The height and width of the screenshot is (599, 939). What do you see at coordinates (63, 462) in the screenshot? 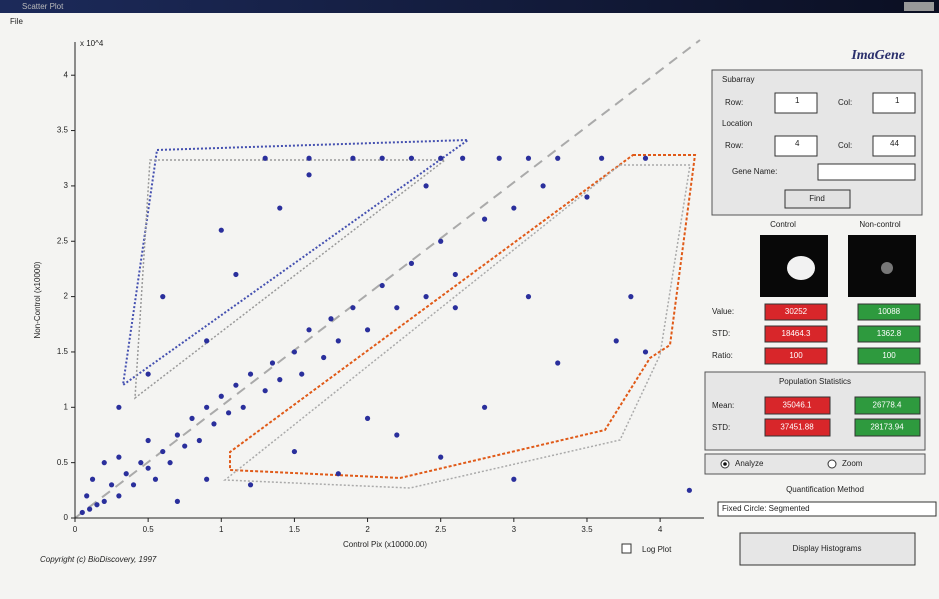
I see `y-tick-label: 0.5` at bounding box center [63, 462].